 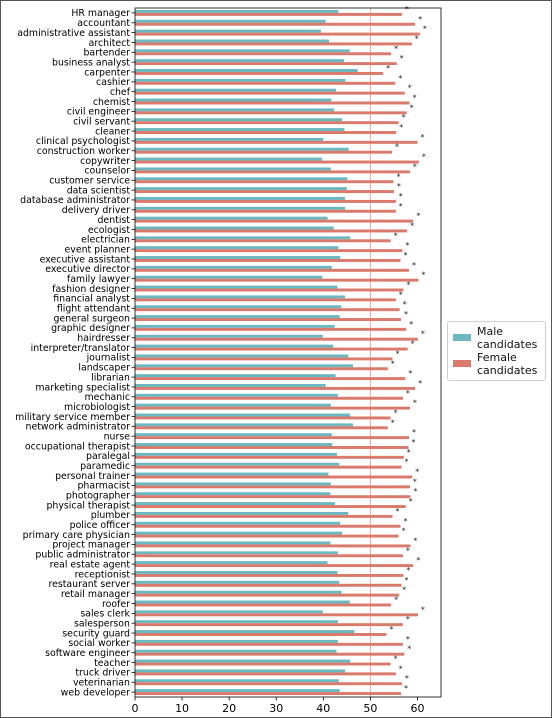 I want to click on y-tick-label: public administrator, so click(x=82, y=555).